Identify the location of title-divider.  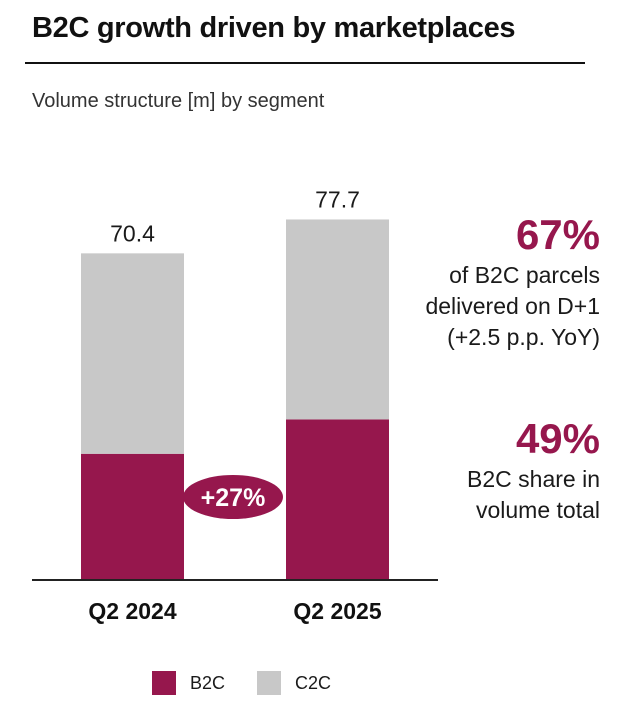
(305, 63).